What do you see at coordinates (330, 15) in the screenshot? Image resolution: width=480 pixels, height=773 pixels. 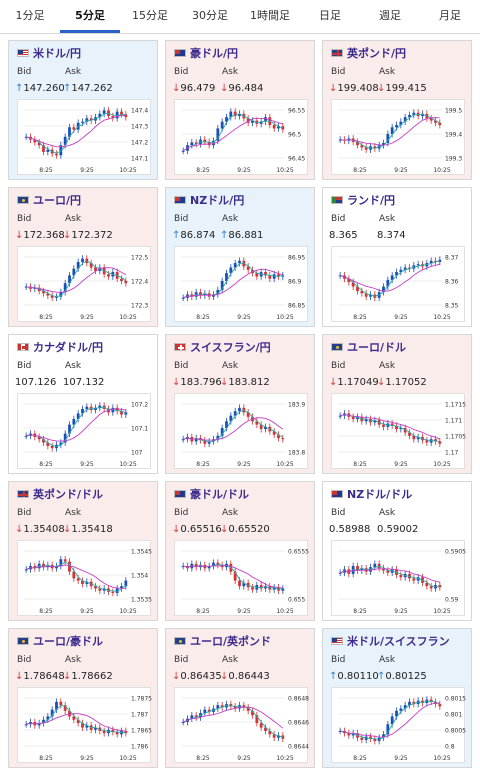 I see `tab-5: 日足` at bounding box center [330, 15].